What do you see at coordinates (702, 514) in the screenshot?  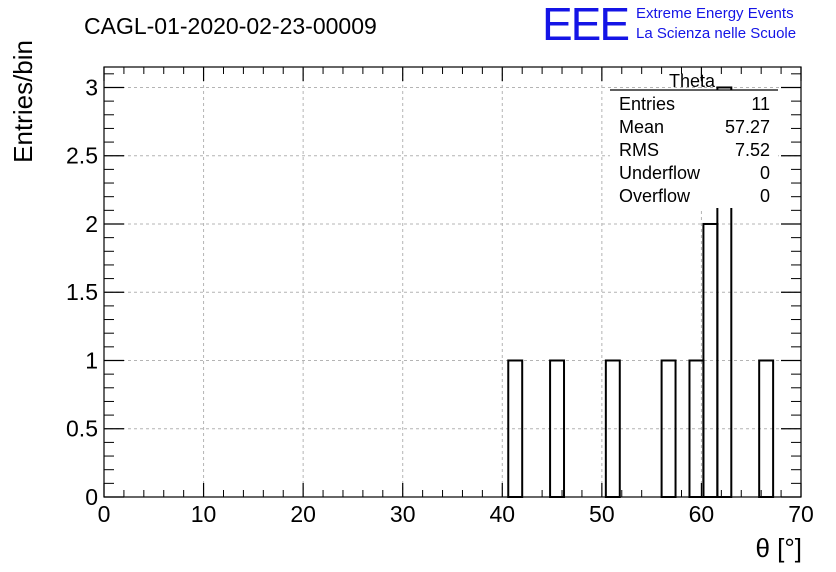 I see `x-tick-label: 60` at bounding box center [702, 514].